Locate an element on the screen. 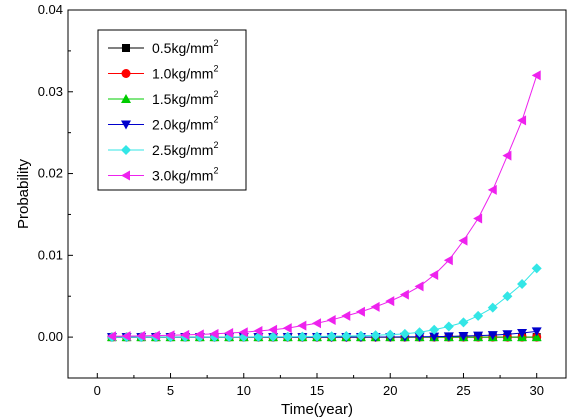  legend-box is located at coordinates (172, 110).